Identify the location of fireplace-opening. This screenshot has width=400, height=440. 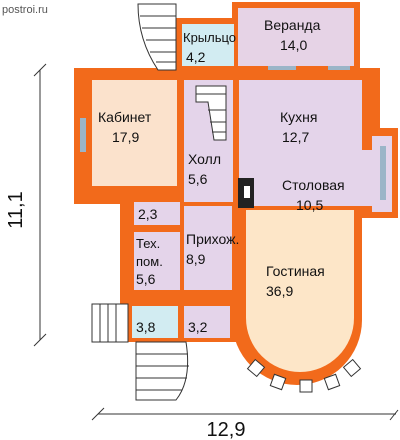
(247, 192).